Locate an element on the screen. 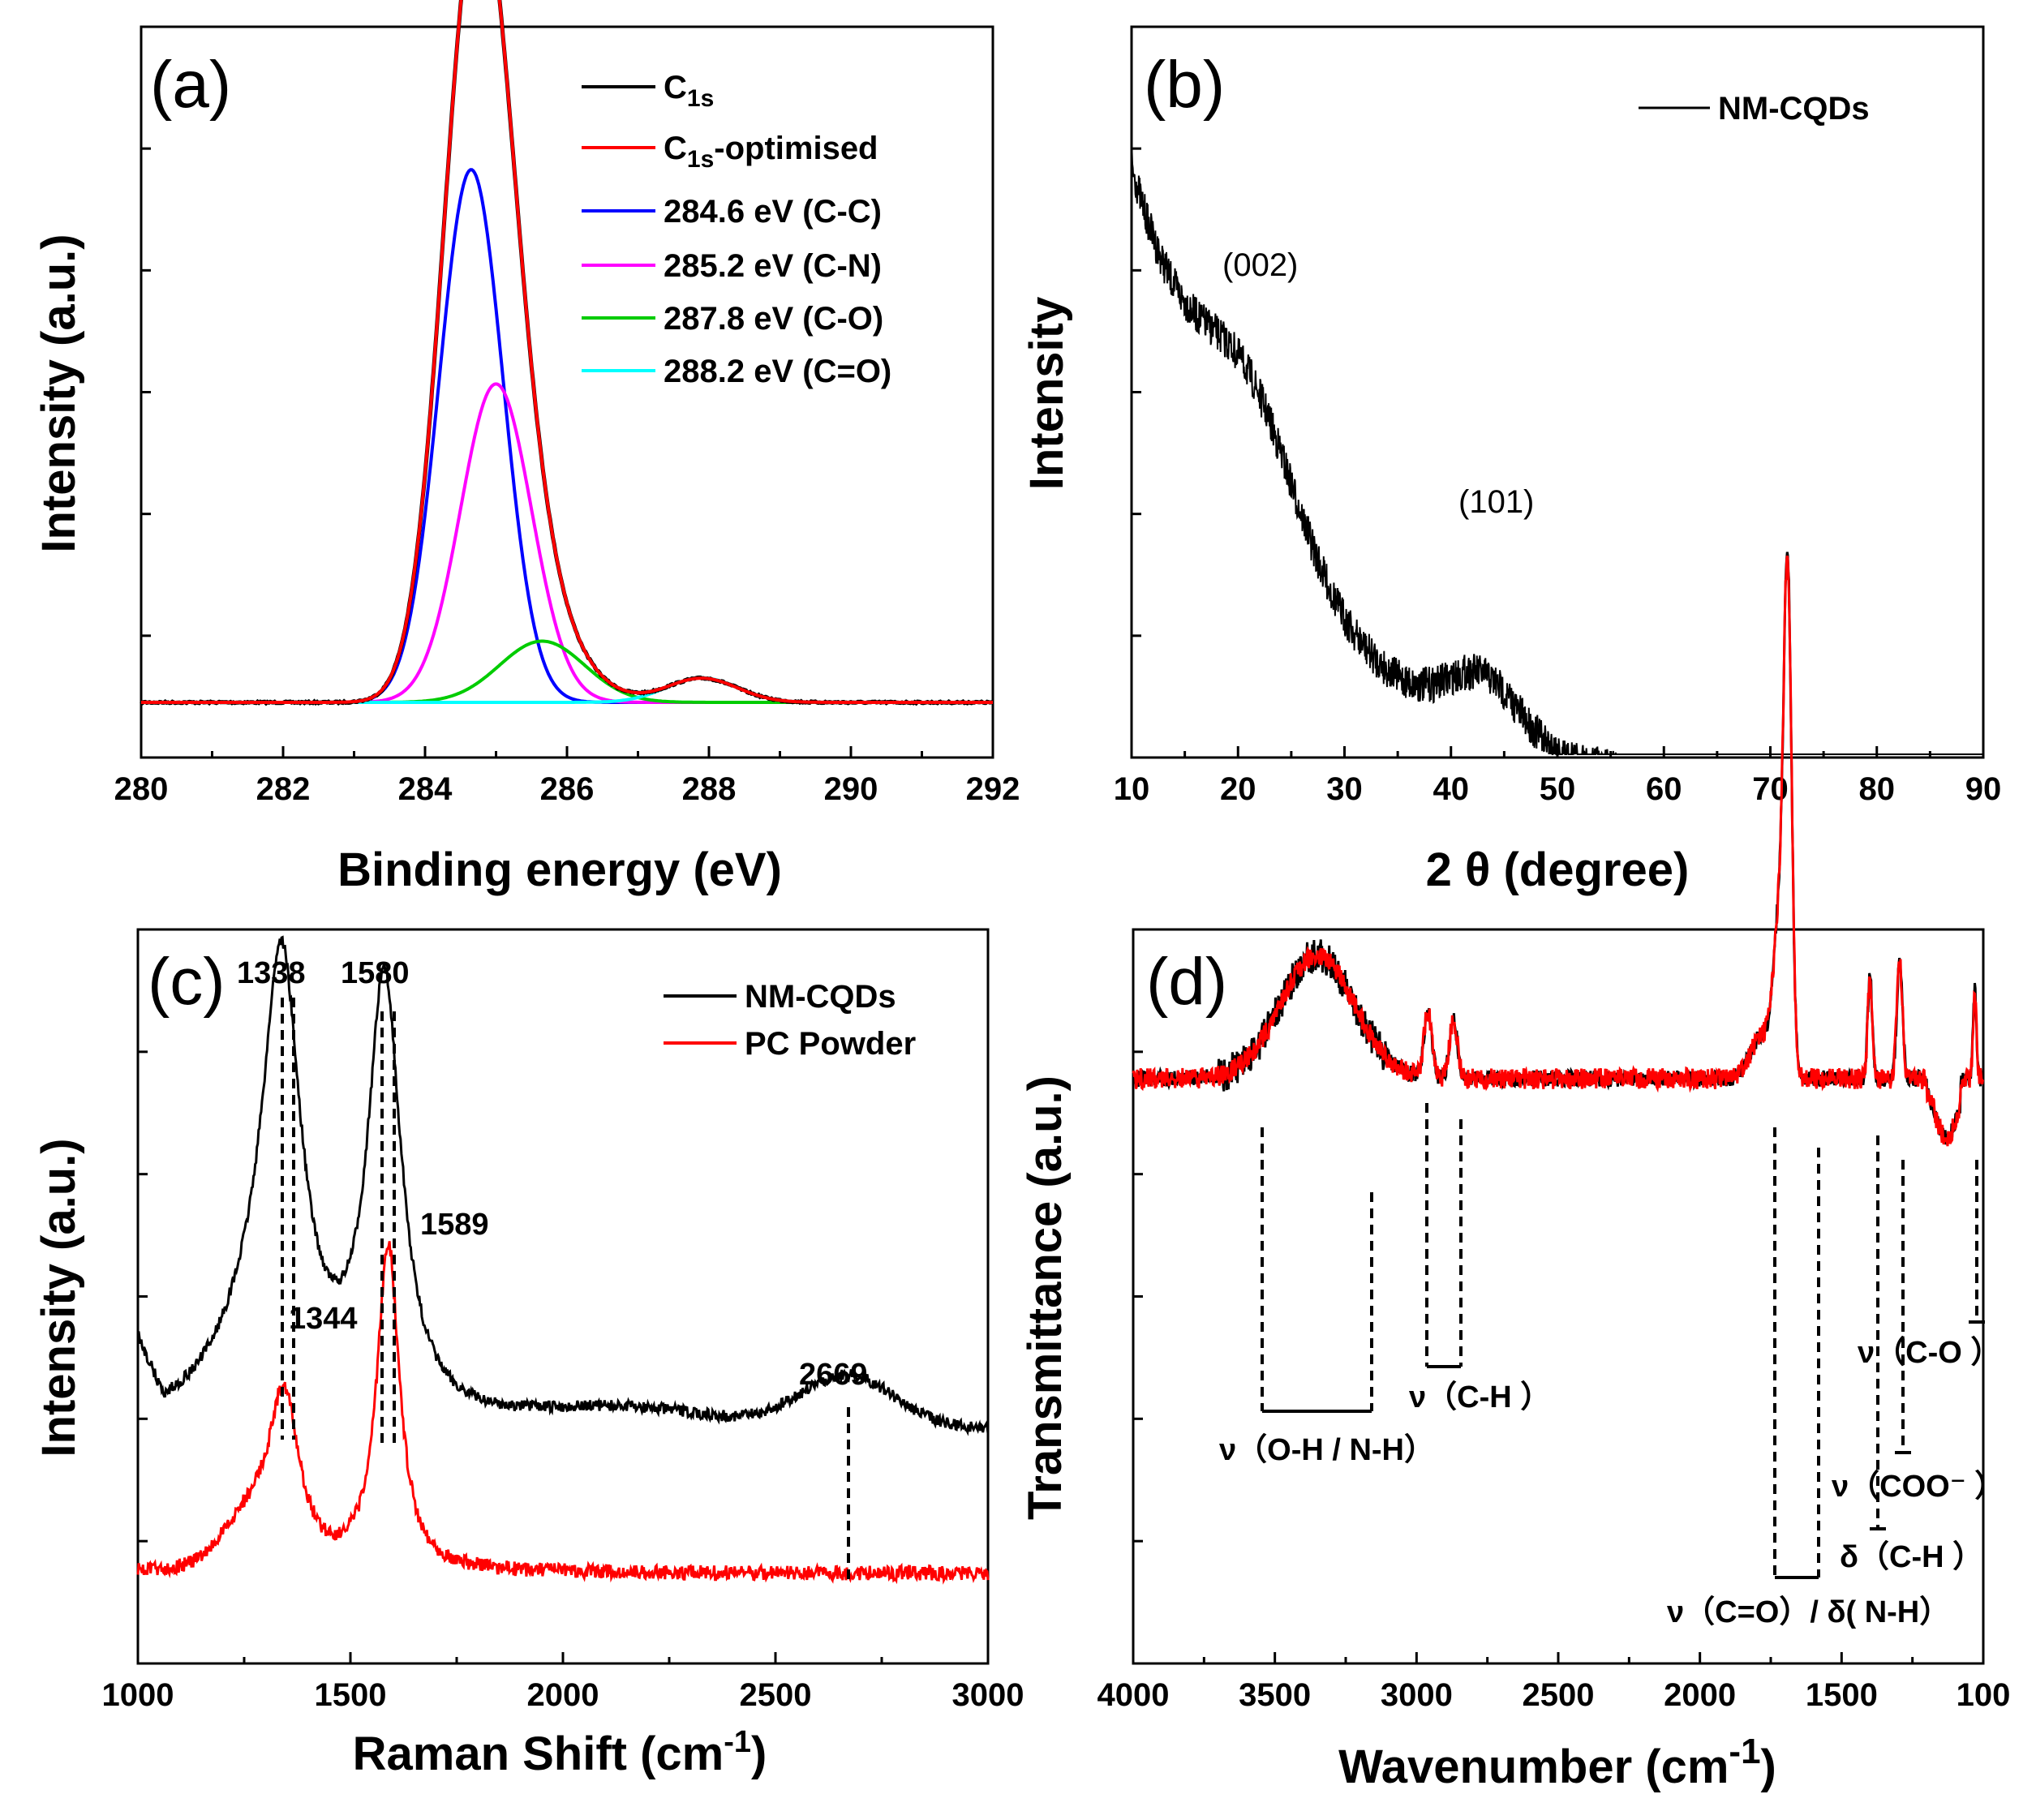 The image size is (2036, 1820). curve-cn is located at coordinates (567, 543).